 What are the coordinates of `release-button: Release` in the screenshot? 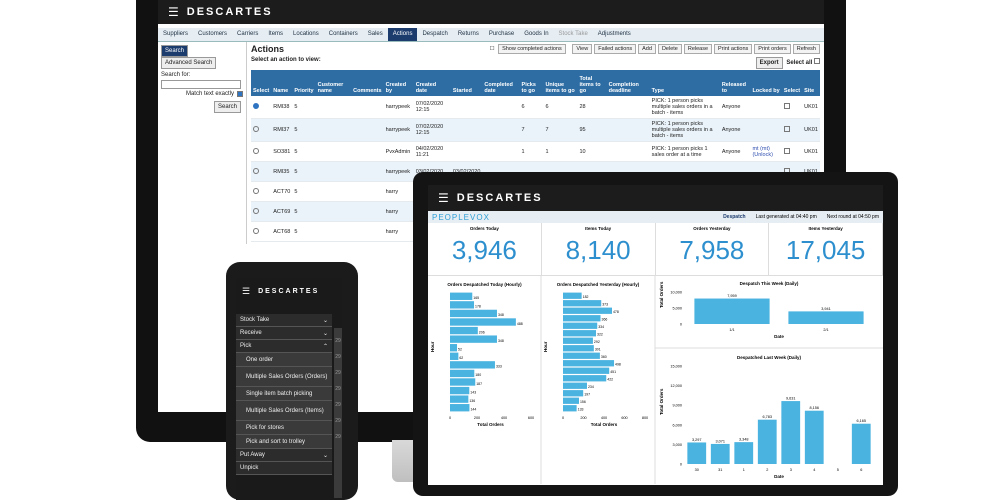 It's located at (698, 49).